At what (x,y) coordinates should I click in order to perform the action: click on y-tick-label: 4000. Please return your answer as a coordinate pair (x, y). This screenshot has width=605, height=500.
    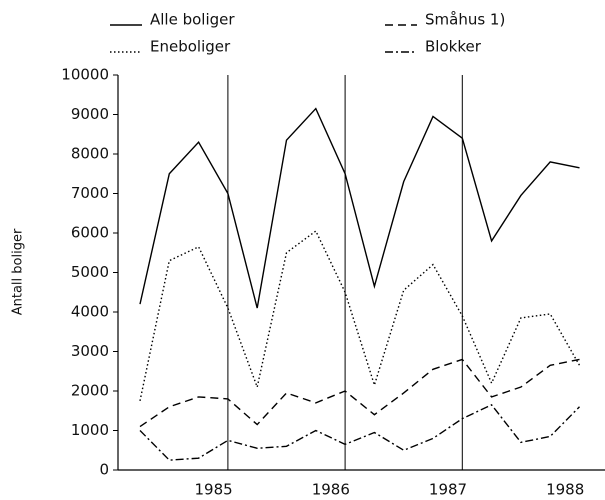
    Looking at the image, I should click on (90, 312).